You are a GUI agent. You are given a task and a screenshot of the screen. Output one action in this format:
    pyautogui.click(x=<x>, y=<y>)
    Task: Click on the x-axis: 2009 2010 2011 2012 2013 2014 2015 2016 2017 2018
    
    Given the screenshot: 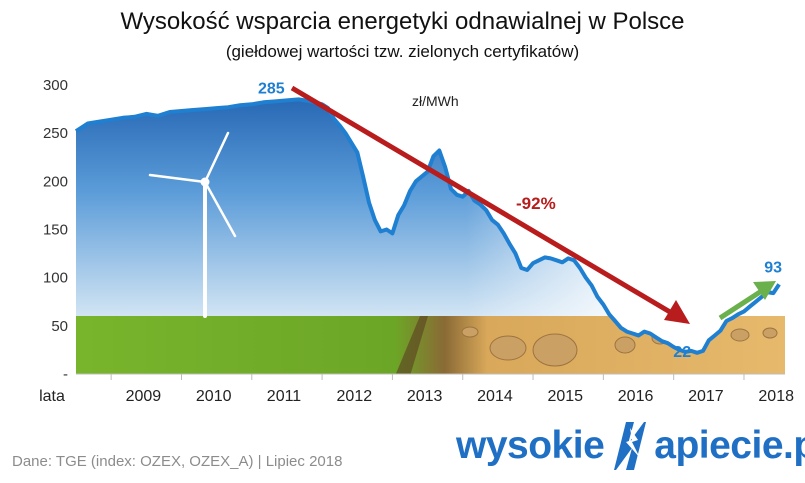 What is the action you would take?
    pyautogui.click(x=452, y=389)
    